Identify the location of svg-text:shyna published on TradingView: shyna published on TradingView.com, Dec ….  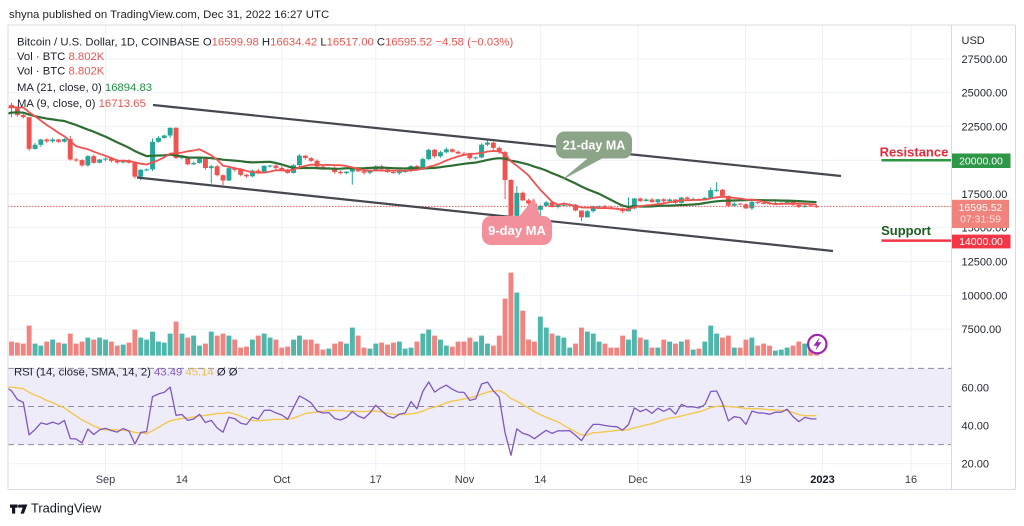
(169, 15).